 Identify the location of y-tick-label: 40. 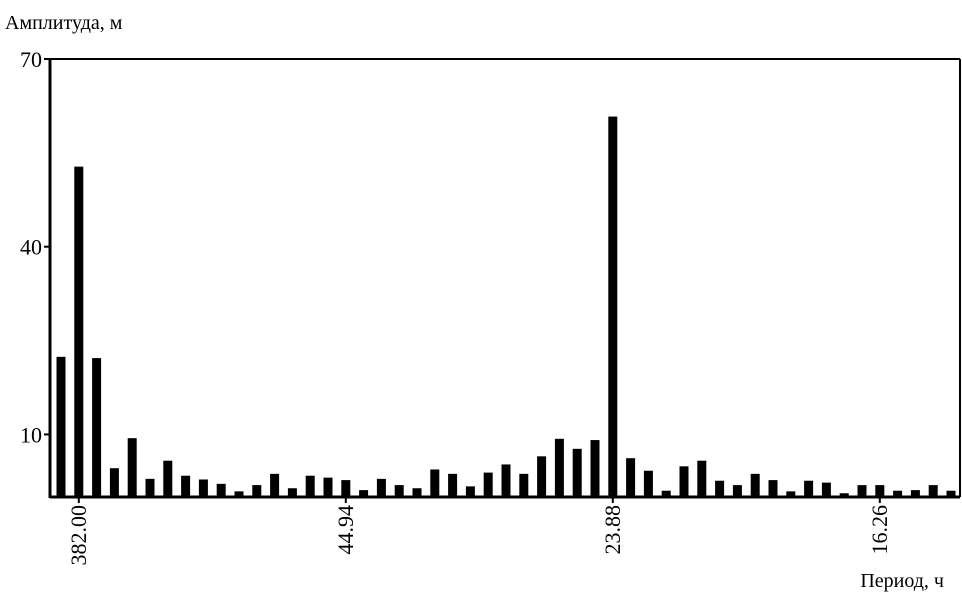
(31, 247).